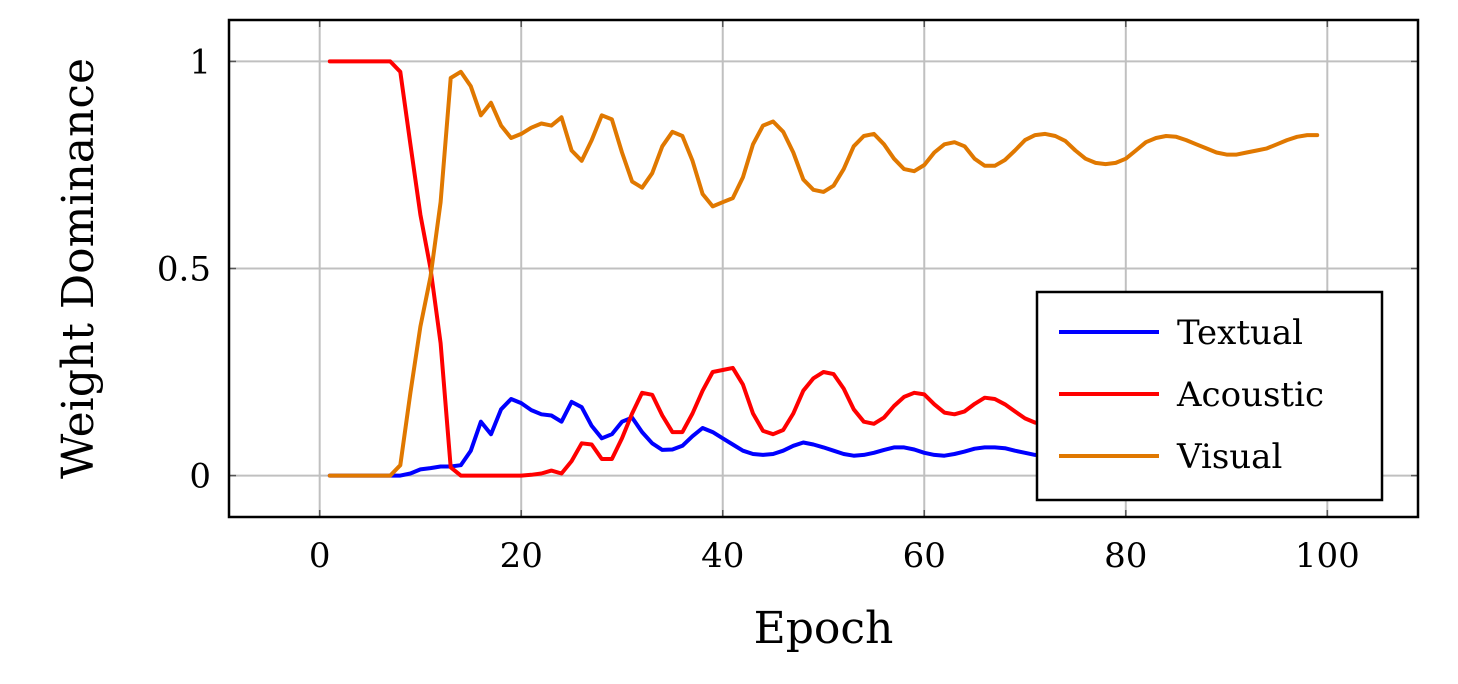  I want to click on legend: Textual Acoustic Visual, so click(1209, 396).